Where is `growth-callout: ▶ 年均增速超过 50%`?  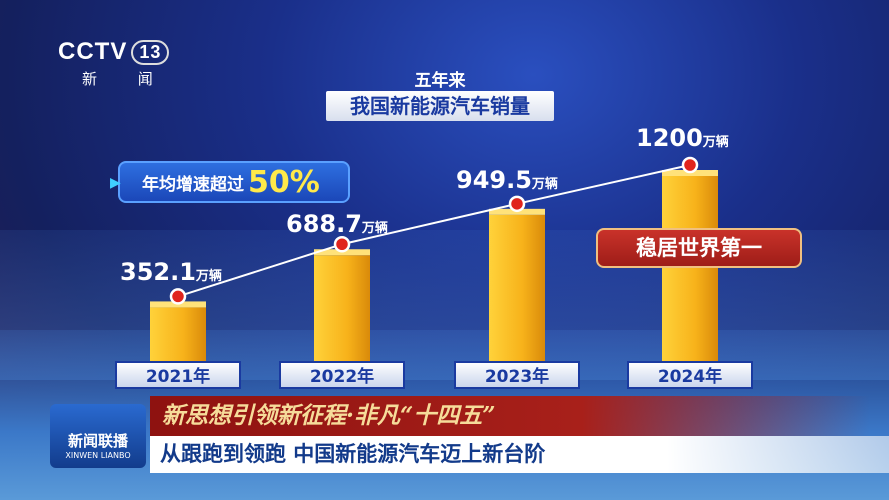
growth-callout: ▶ 年均增速超过 50% is located at coordinates (230, 182).